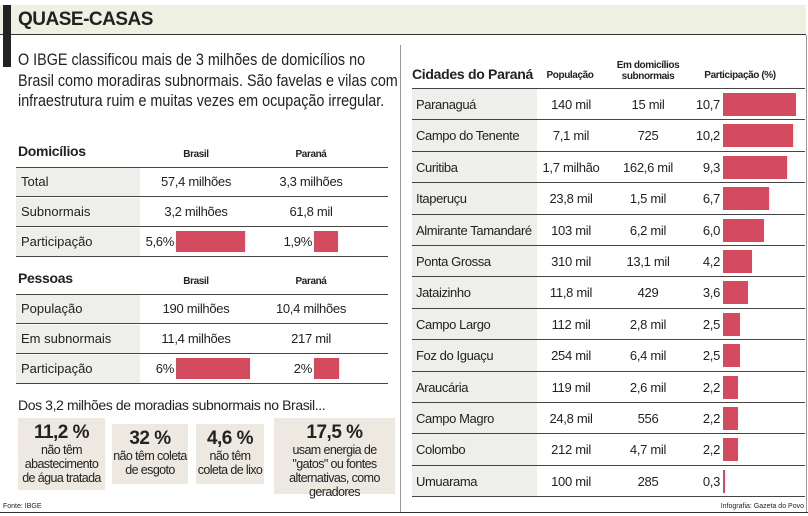 The width and height of the screenshot is (808, 516). I want to click on city-population: 24,8 mil, so click(571, 418).